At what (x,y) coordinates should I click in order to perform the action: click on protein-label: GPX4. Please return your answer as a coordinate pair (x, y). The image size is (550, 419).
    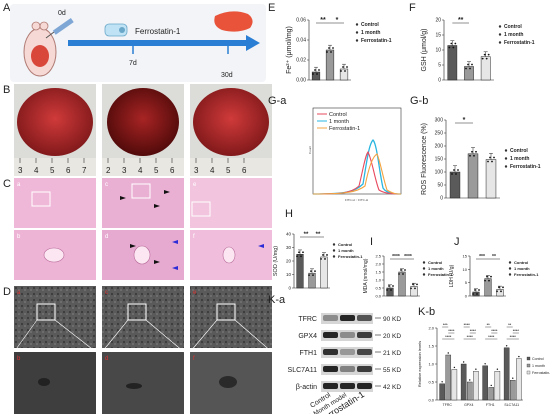
    Looking at the image, I should click on (307, 336).